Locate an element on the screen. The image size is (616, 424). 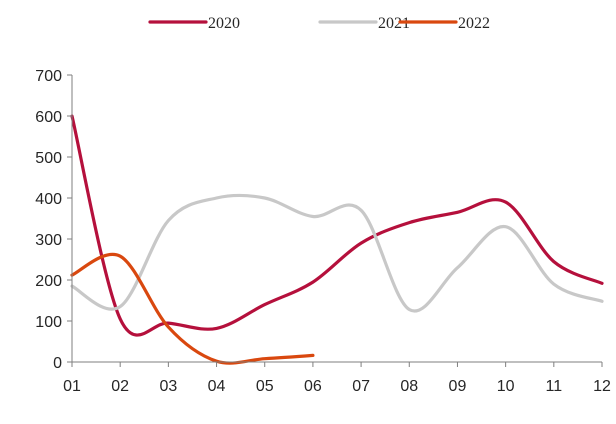
x-tick-label: 05 is located at coordinates (265, 386).